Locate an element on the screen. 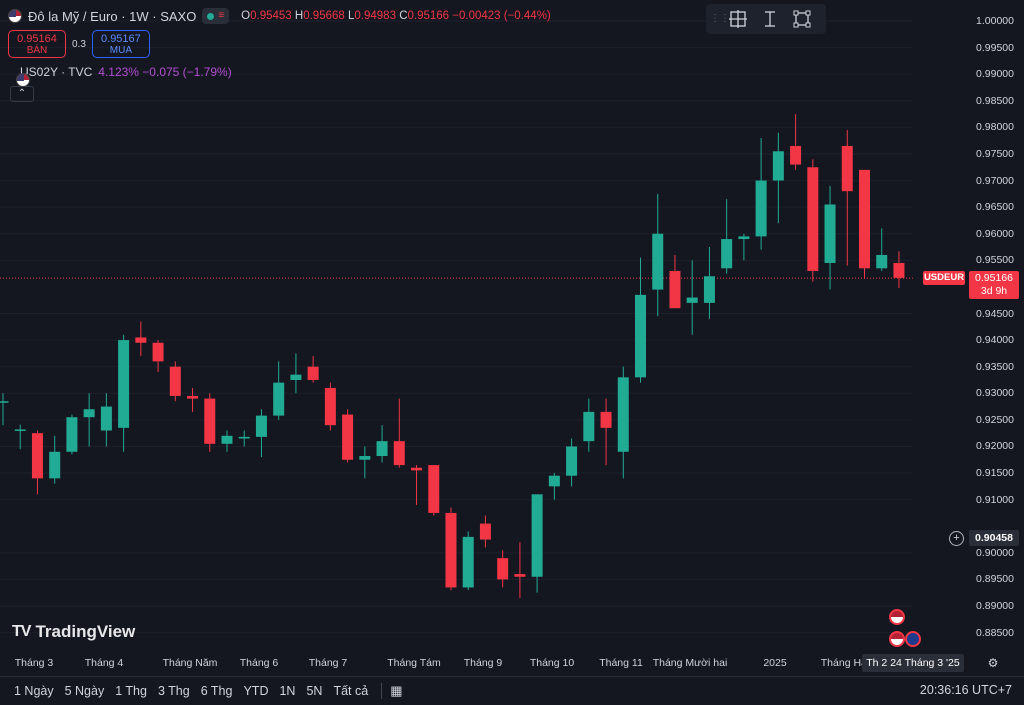 The height and width of the screenshot is (705, 1024). time-tick-label: Tháng Mười hai is located at coordinates (690, 663).